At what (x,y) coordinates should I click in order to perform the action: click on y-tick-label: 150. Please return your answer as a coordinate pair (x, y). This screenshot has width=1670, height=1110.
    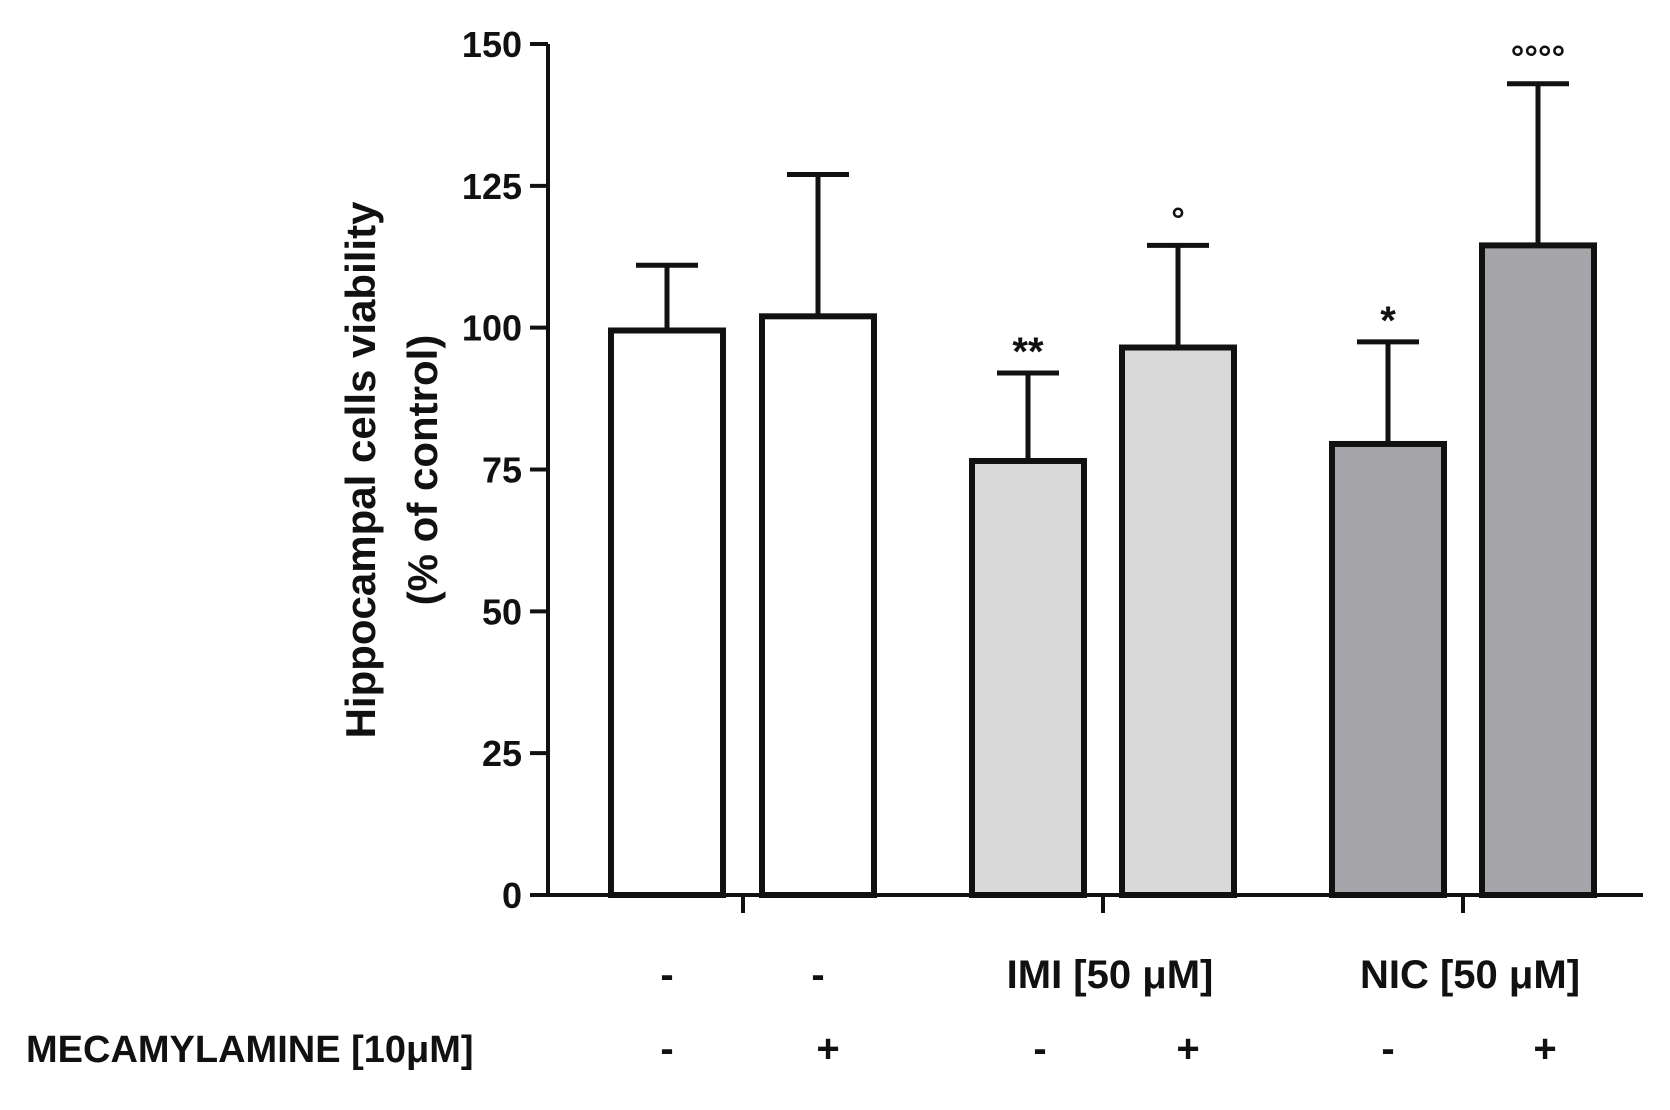
    Looking at the image, I should click on (492, 44).